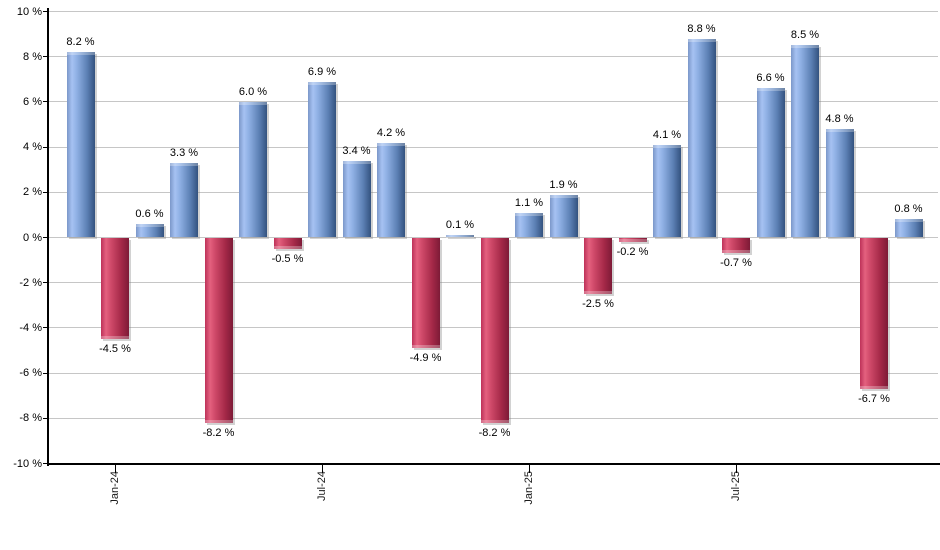 This screenshot has width=940, height=550. Describe the element at coordinates (149, 213) in the screenshot. I see `bar-value-label: 0.6 %` at that location.